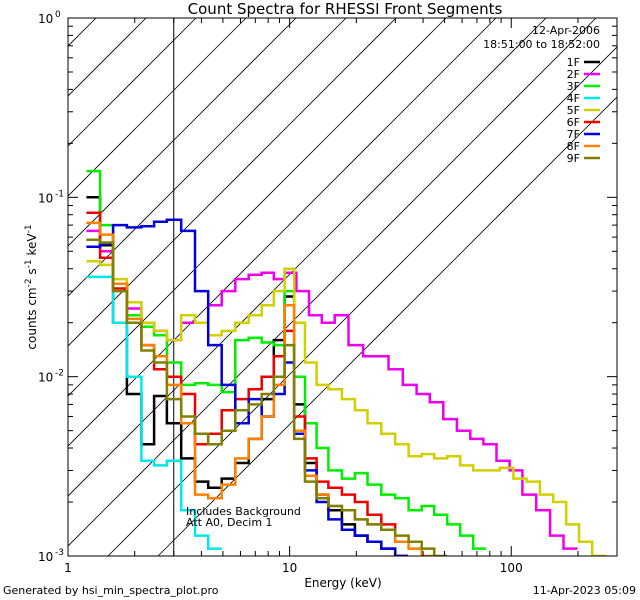 Image resolution: width=640 pixels, height=600 pixels. I want to click on legend-label: 8F, so click(573, 146).